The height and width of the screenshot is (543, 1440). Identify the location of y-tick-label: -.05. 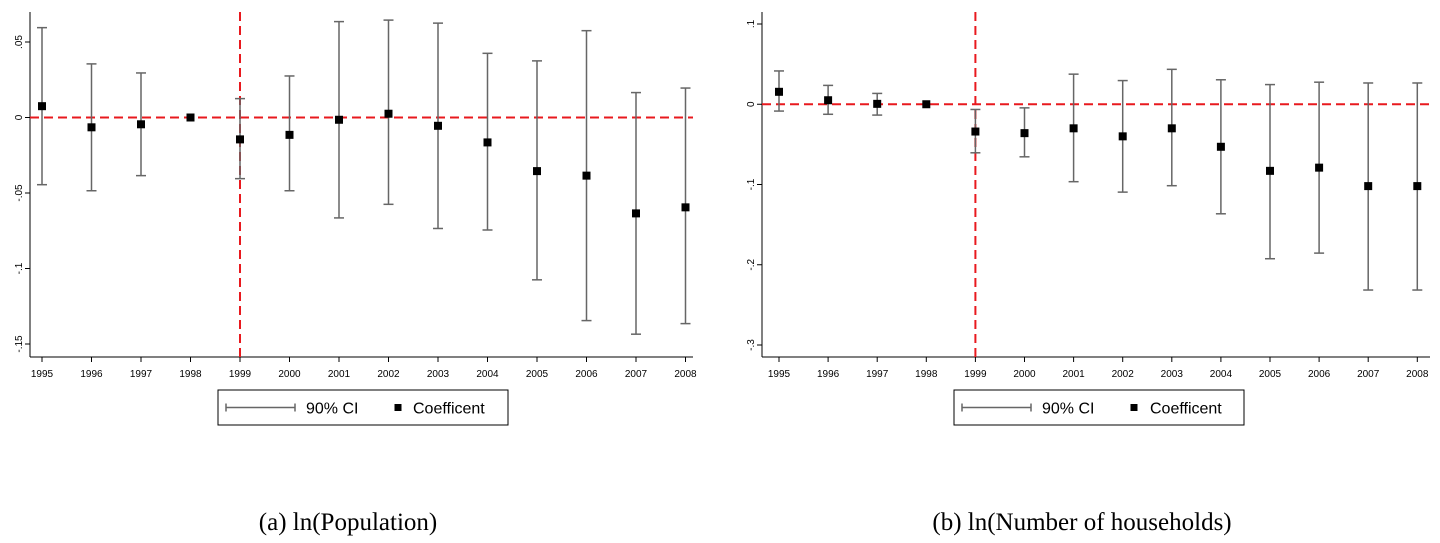
(19, 193).